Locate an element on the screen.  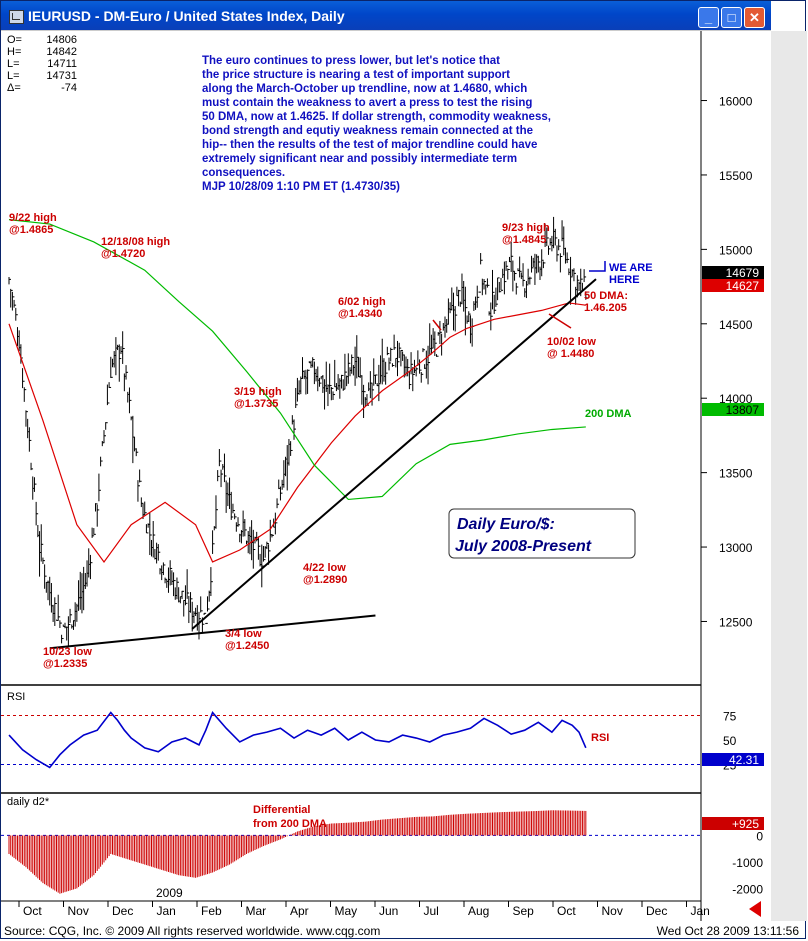
differential-tick-label: -1000 is located at coordinates (747, 863).